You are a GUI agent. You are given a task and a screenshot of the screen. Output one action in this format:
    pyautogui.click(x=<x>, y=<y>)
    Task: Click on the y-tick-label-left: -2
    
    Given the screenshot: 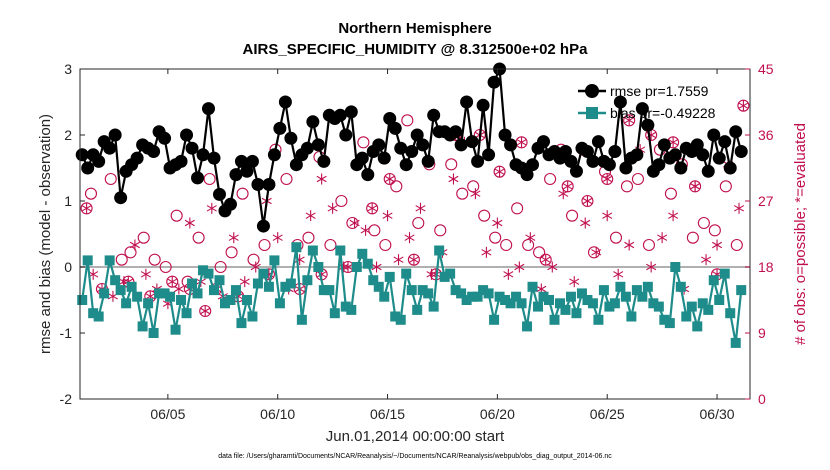 What is the action you would take?
    pyautogui.click(x=66, y=399)
    